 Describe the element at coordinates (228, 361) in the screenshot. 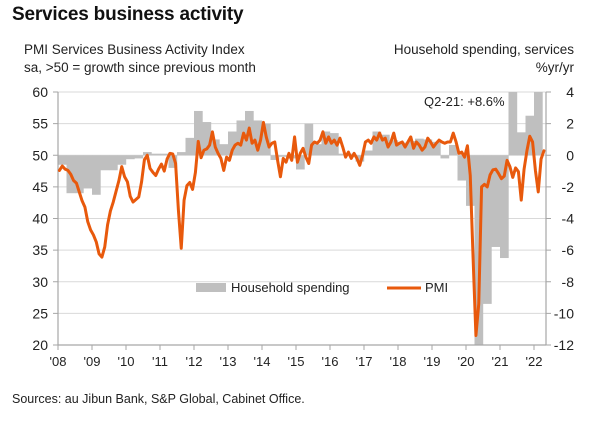

I see `x-tick-label: '13` at that location.